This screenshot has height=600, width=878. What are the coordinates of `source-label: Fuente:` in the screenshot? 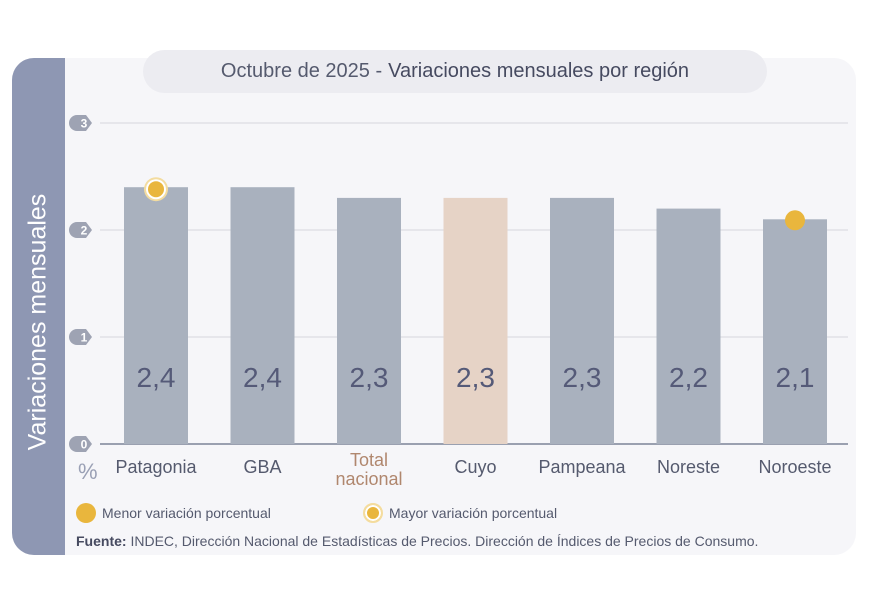 It's located at (101, 541).